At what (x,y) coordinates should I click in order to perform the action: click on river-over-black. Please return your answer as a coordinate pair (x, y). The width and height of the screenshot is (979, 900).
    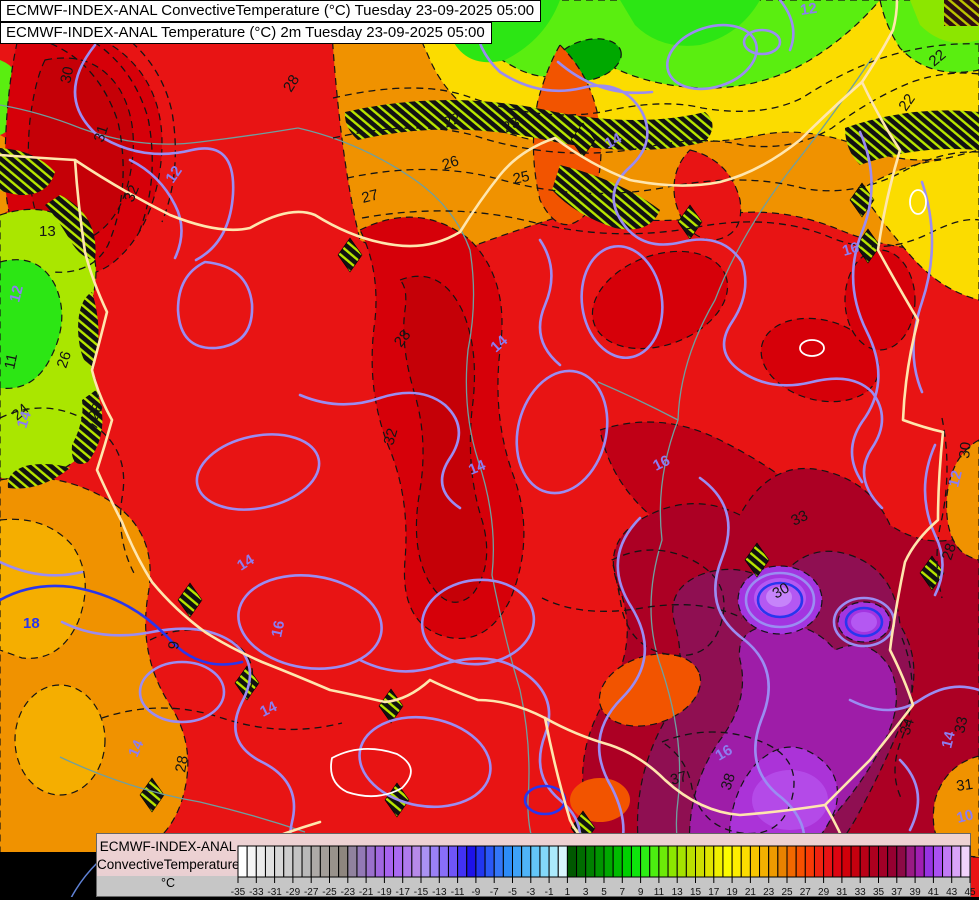
    Looking at the image, I should click on (84, 880).